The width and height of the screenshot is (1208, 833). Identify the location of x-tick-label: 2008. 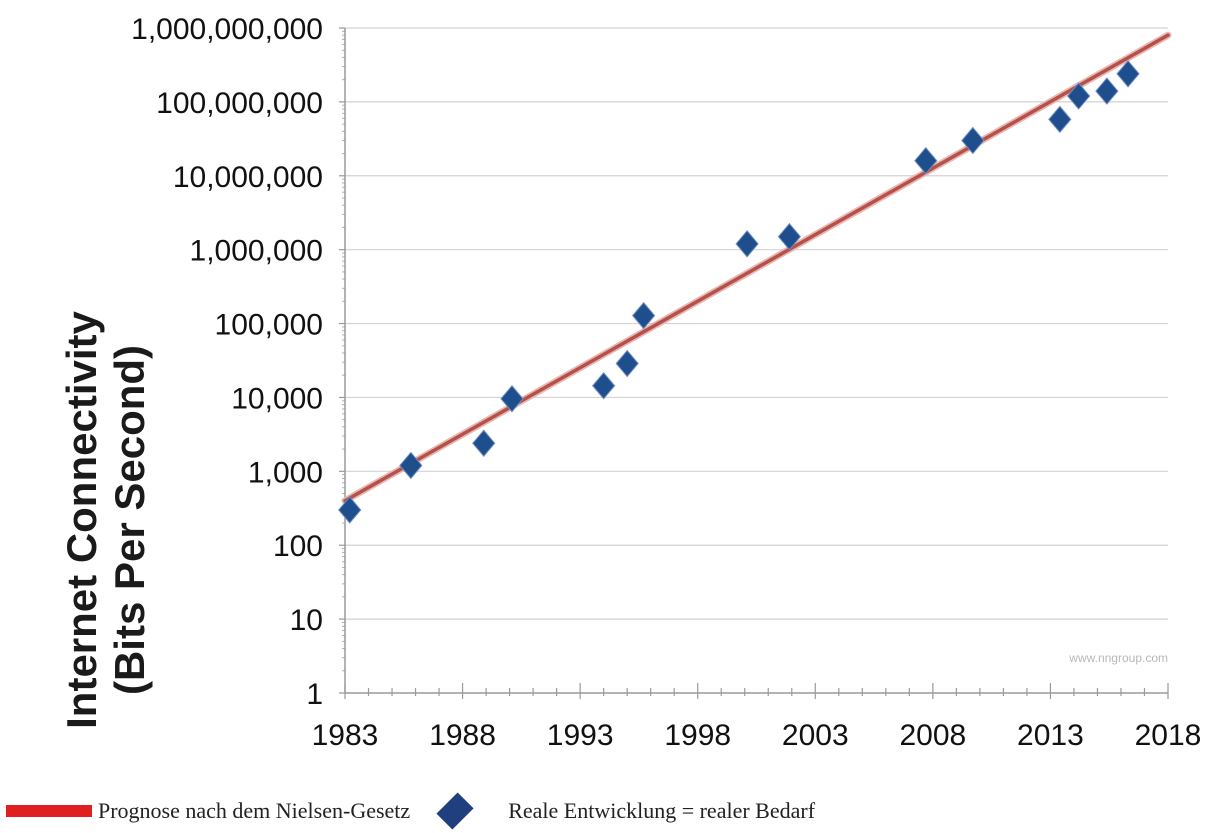
(932, 735).